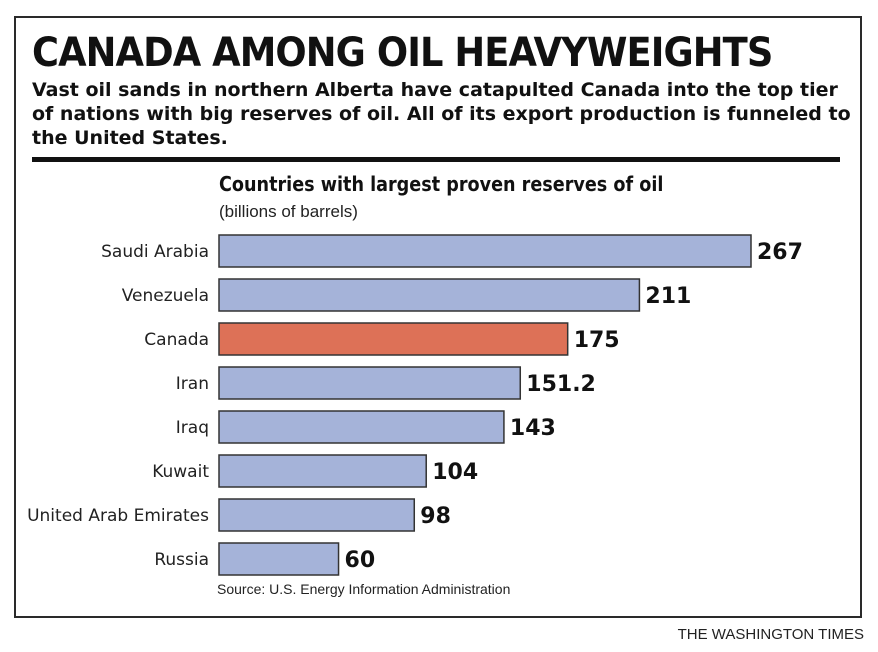 This screenshot has height=652, width=878. What do you see at coordinates (192, 428) in the screenshot?
I see `category-label-iraq: Iraq` at bounding box center [192, 428].